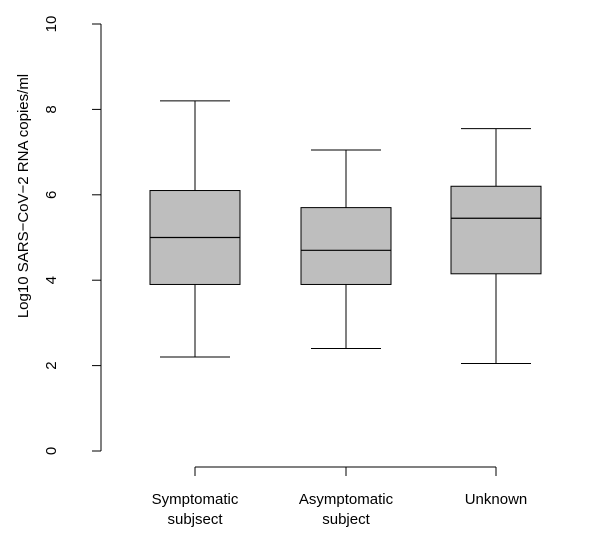 The height and width of the screenshot is (540, 600). What do you see at coordinates (195, 519) in the screenshot?
I see `category-label: subjsect` at bounding box center [195, 519].